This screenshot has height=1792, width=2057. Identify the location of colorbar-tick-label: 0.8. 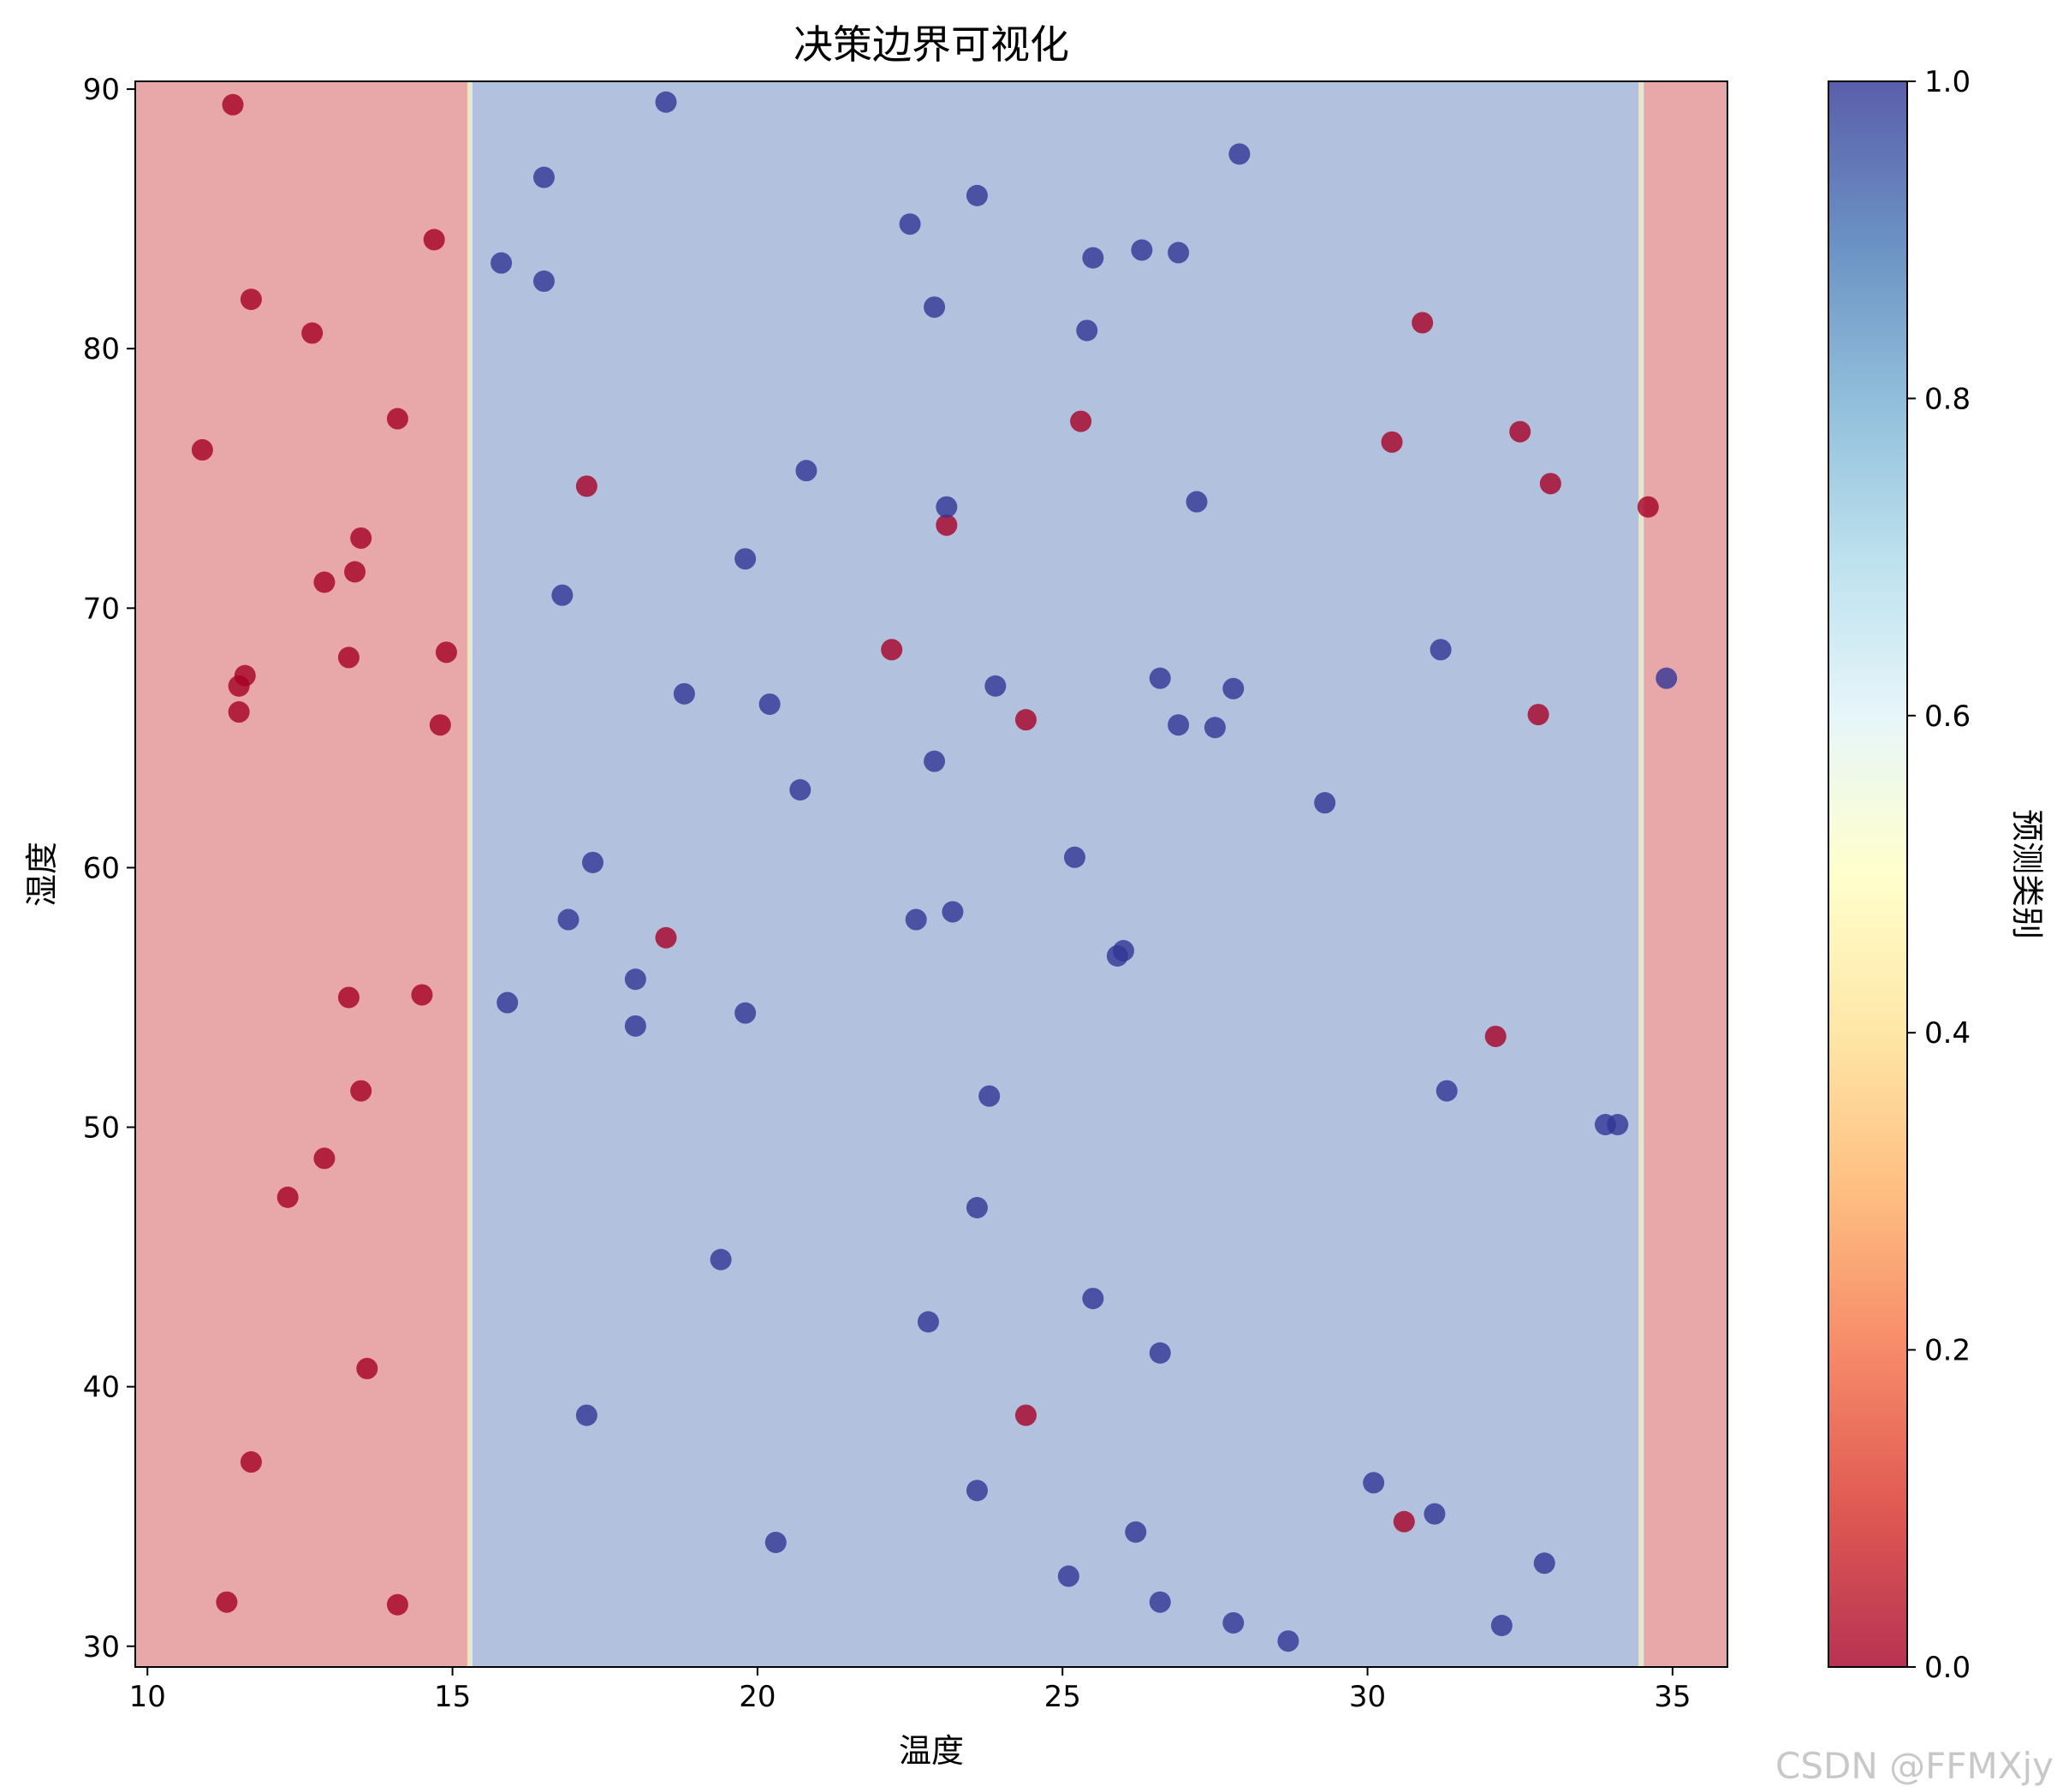
(1948, 399).